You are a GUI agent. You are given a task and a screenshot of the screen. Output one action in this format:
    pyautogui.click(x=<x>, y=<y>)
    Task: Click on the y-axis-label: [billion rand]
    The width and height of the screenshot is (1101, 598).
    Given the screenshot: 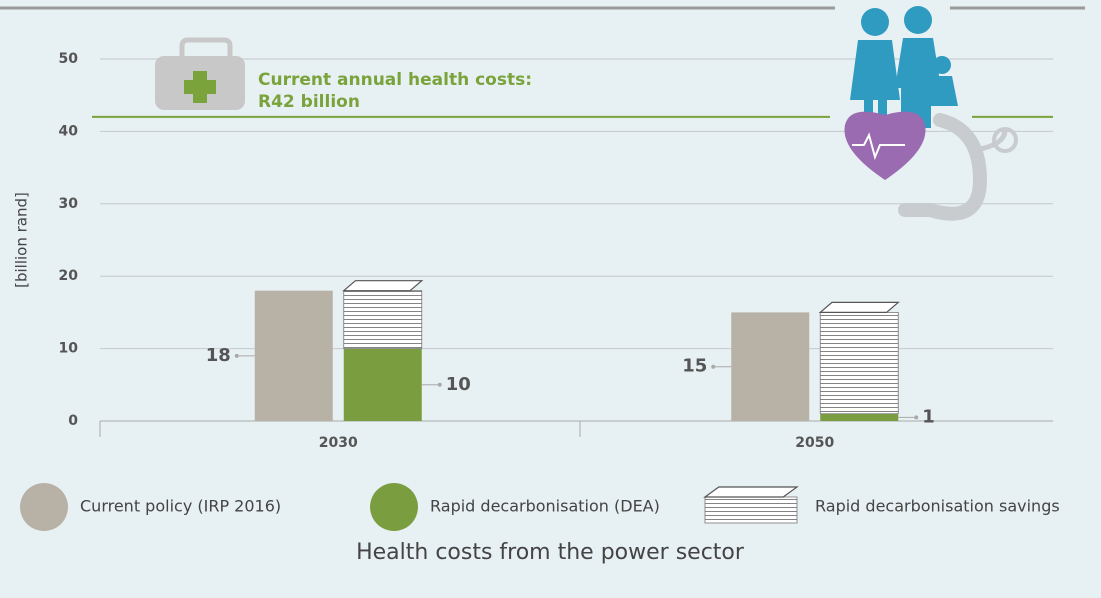 What is the action you would take?
    pyautogui.click(x=22, y=240)
    